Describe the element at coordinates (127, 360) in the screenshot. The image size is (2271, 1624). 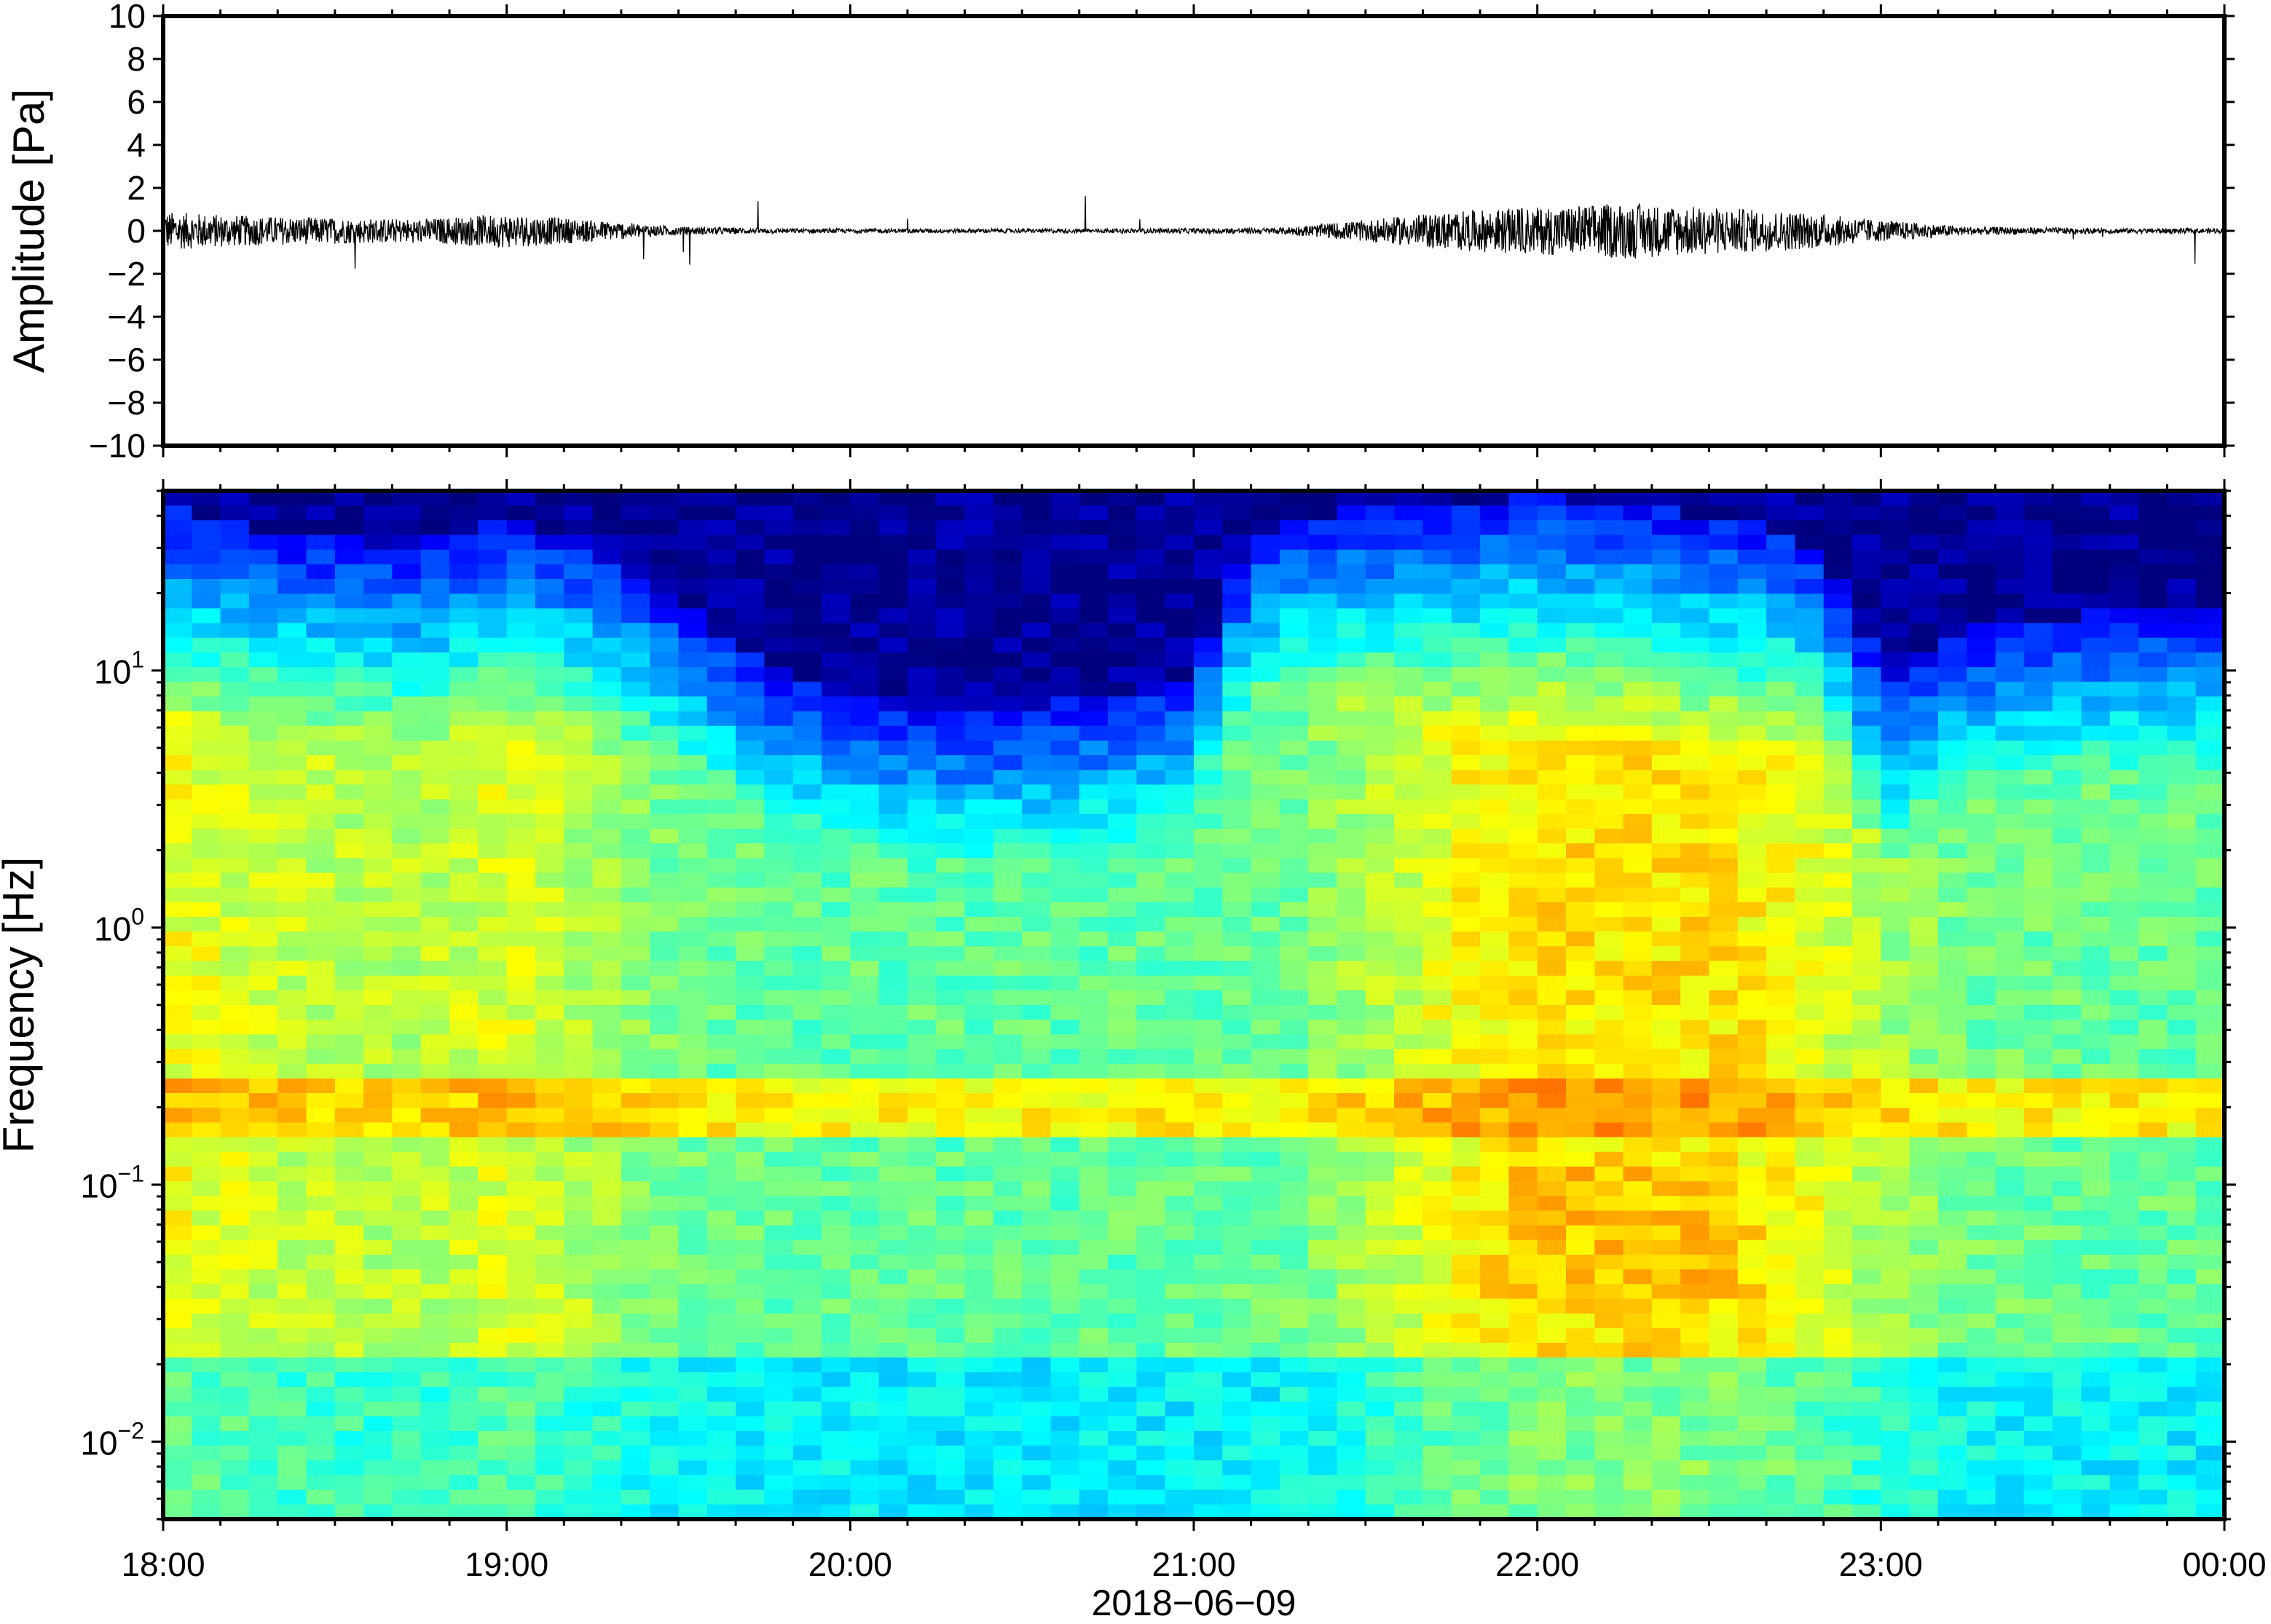
I see `amplitude-y-tick-label: −6` at that location.